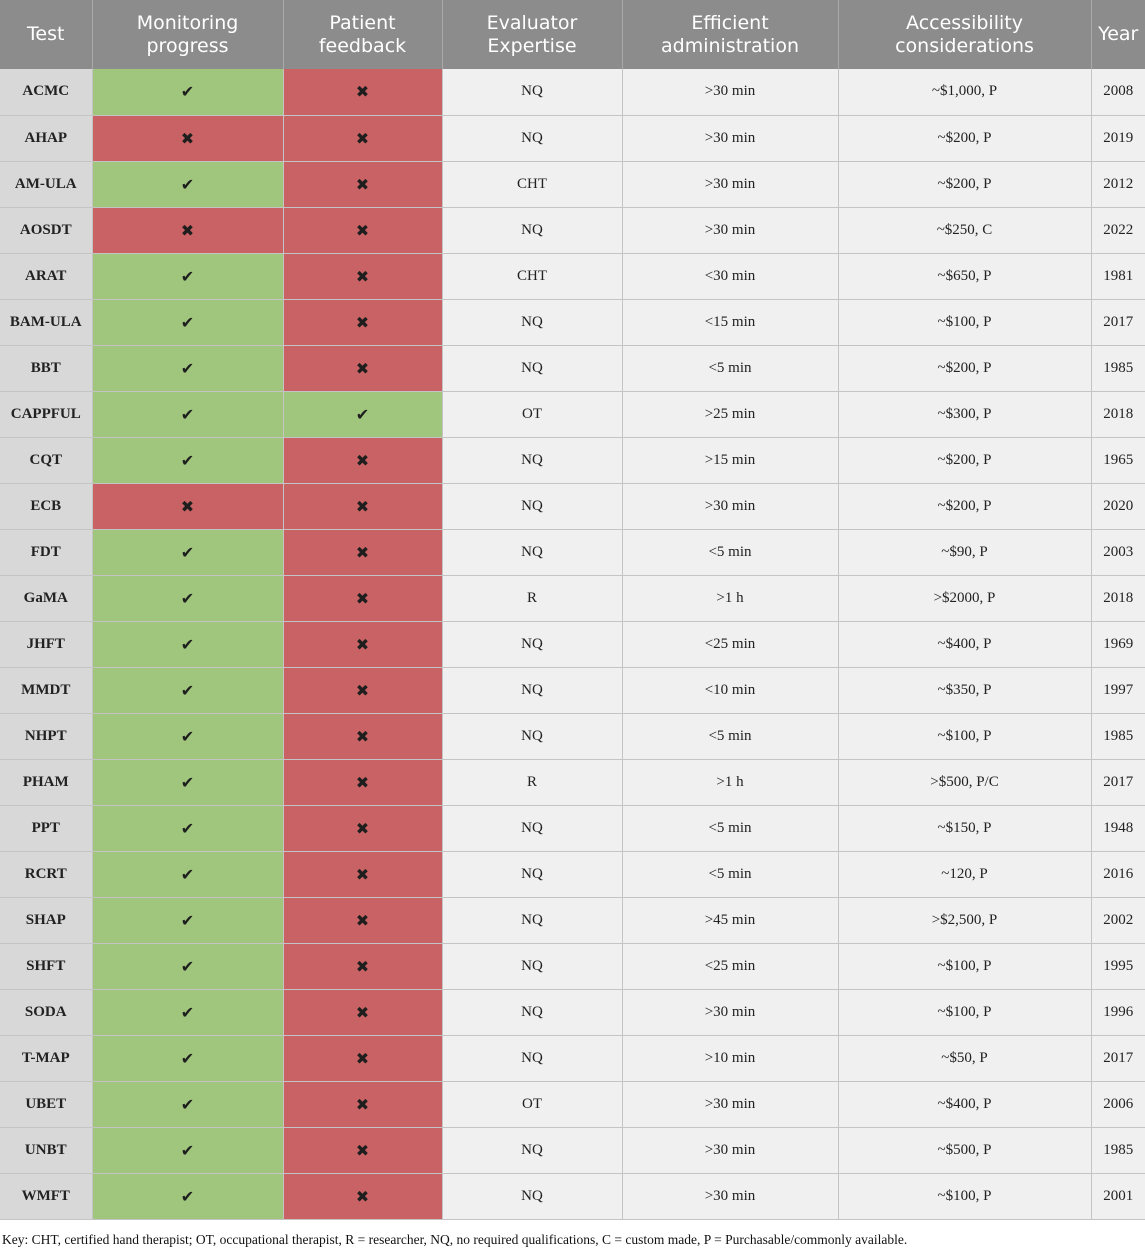 This screenshot has width=1145, height=1253. I want to click on test-name: WMFT, so click(46, 1196).